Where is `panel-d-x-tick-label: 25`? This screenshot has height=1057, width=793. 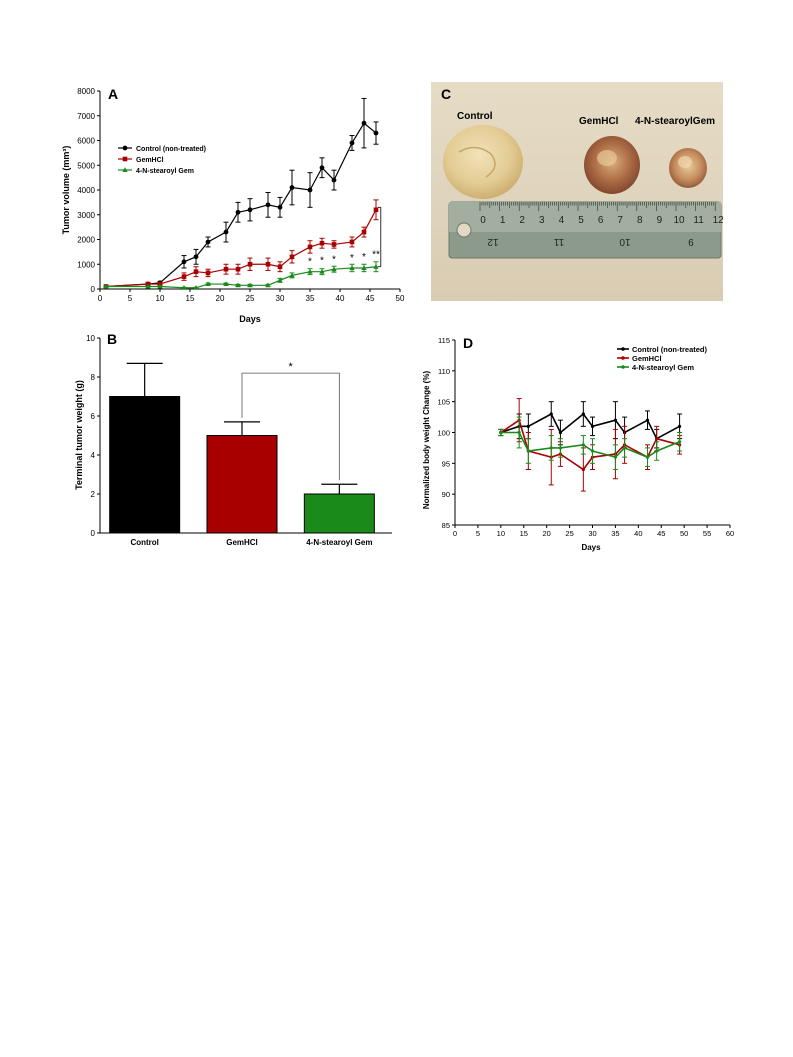
panel-d-x-tick-label: 25 is located at coordinates (569, 533).